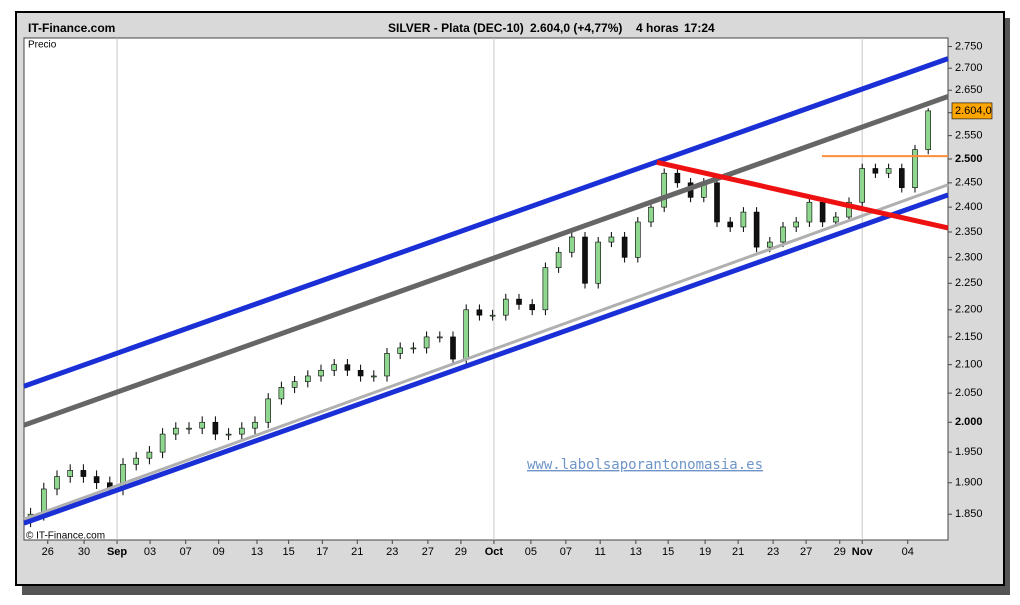 This screenshot has width=1020, height=605. What do you see at coordinates (322, 552) in the screenshot?
I see `x-tick-label: 17` at bounding box center [322, 552].